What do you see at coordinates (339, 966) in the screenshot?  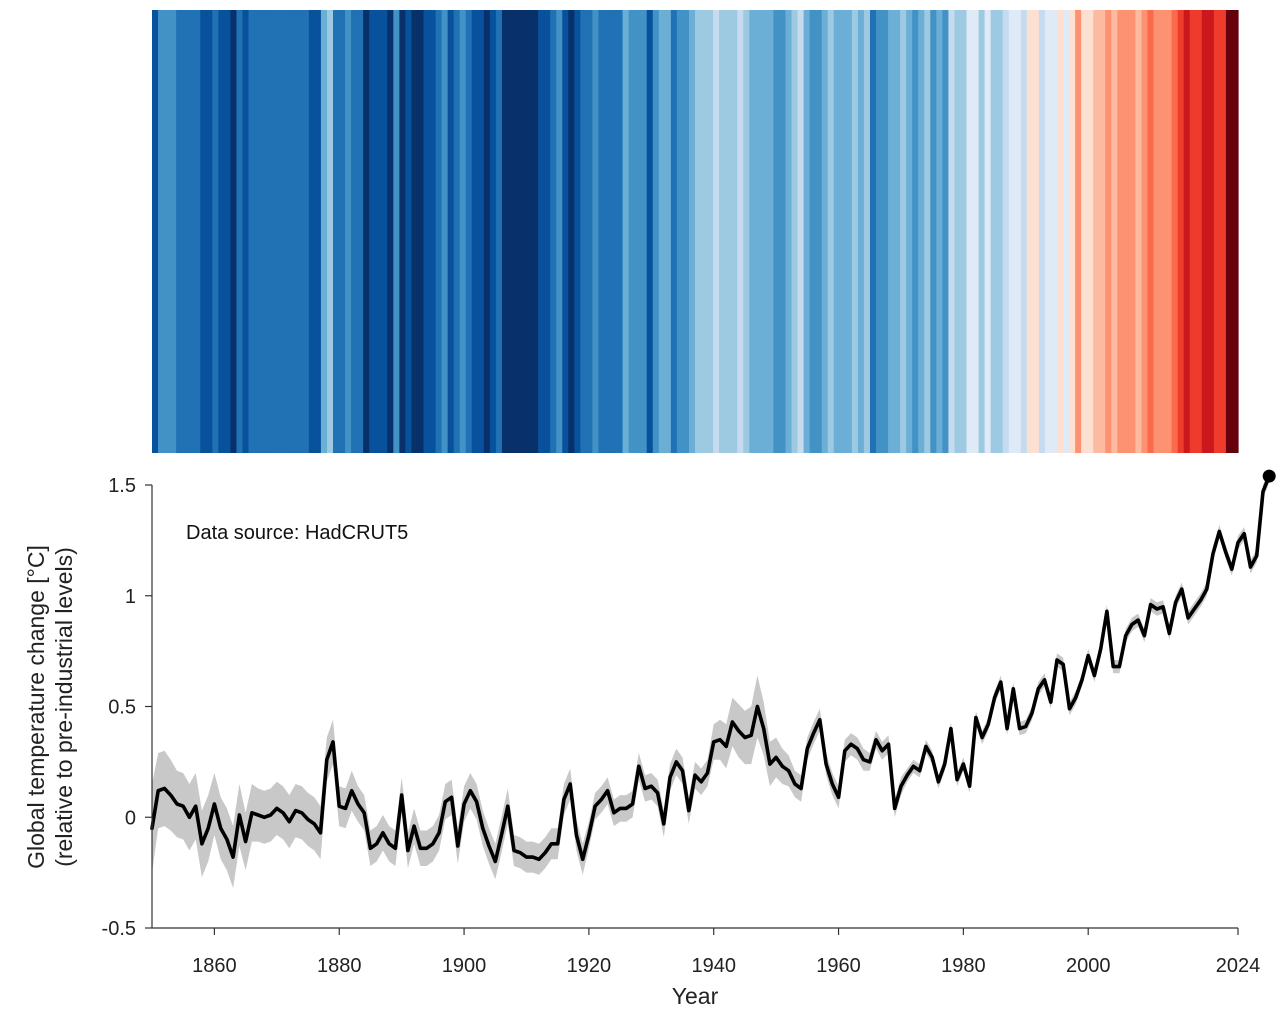 I see `x-tick-label: 1880` at bounding box center [339, 966].